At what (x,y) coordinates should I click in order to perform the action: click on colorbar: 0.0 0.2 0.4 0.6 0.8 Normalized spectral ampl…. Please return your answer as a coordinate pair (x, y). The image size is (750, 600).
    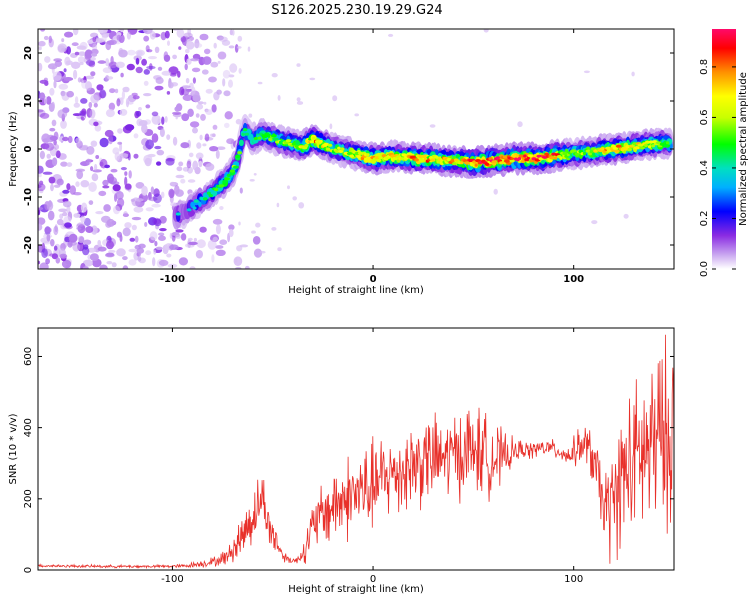
    Looking at the image, I should click on (724, 153).